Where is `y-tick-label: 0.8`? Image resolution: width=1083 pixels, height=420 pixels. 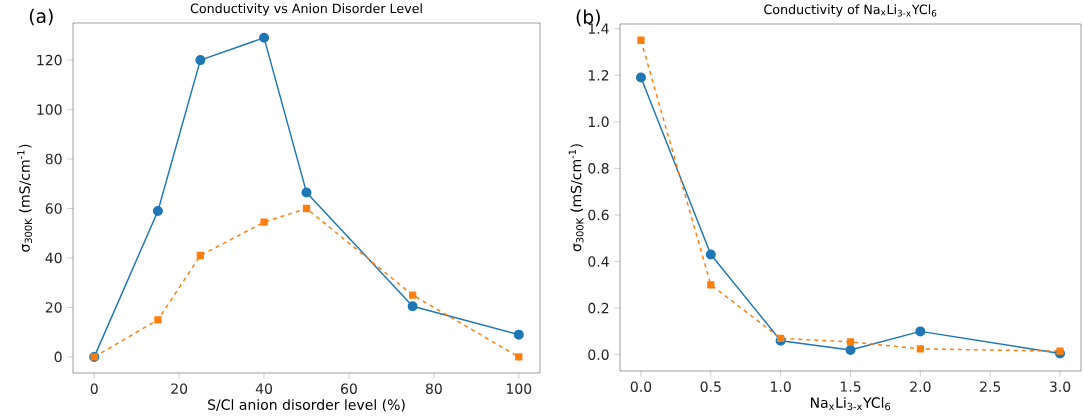 y-tick-label: 0.8 is located at coordinates (598, 168).